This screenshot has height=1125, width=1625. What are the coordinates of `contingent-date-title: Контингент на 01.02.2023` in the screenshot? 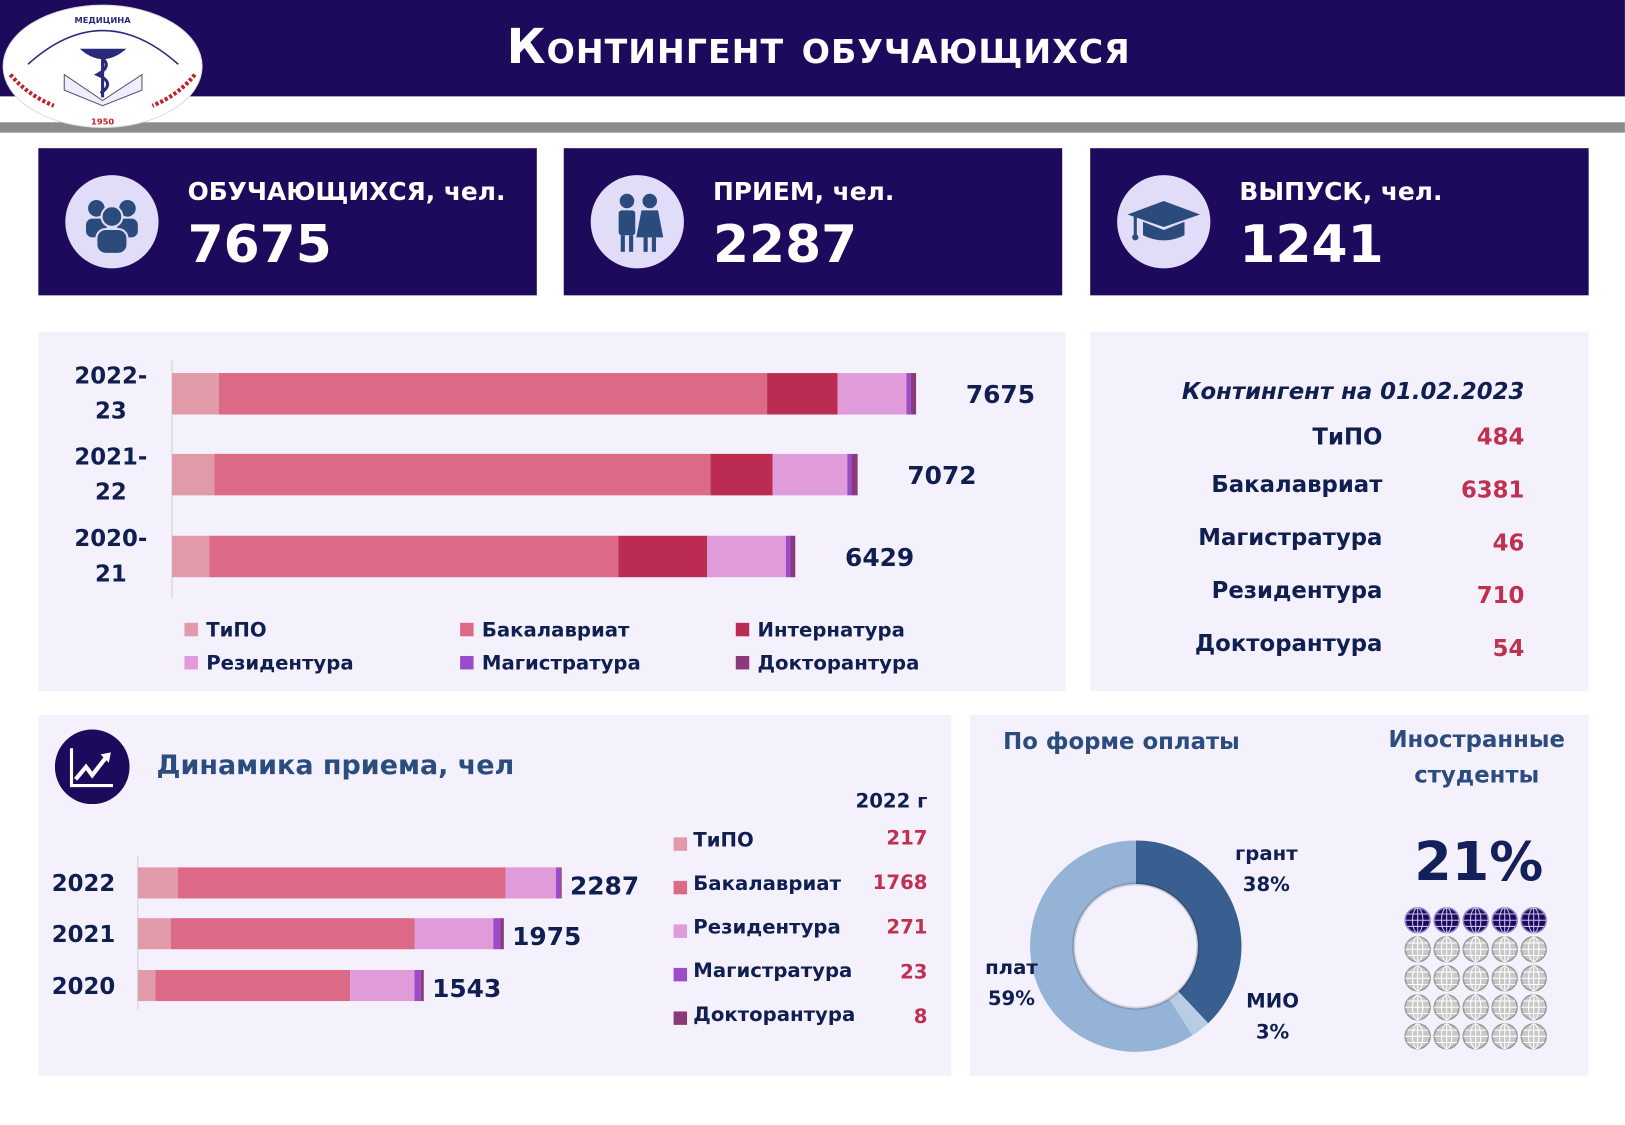 It's located at (1353, 392).